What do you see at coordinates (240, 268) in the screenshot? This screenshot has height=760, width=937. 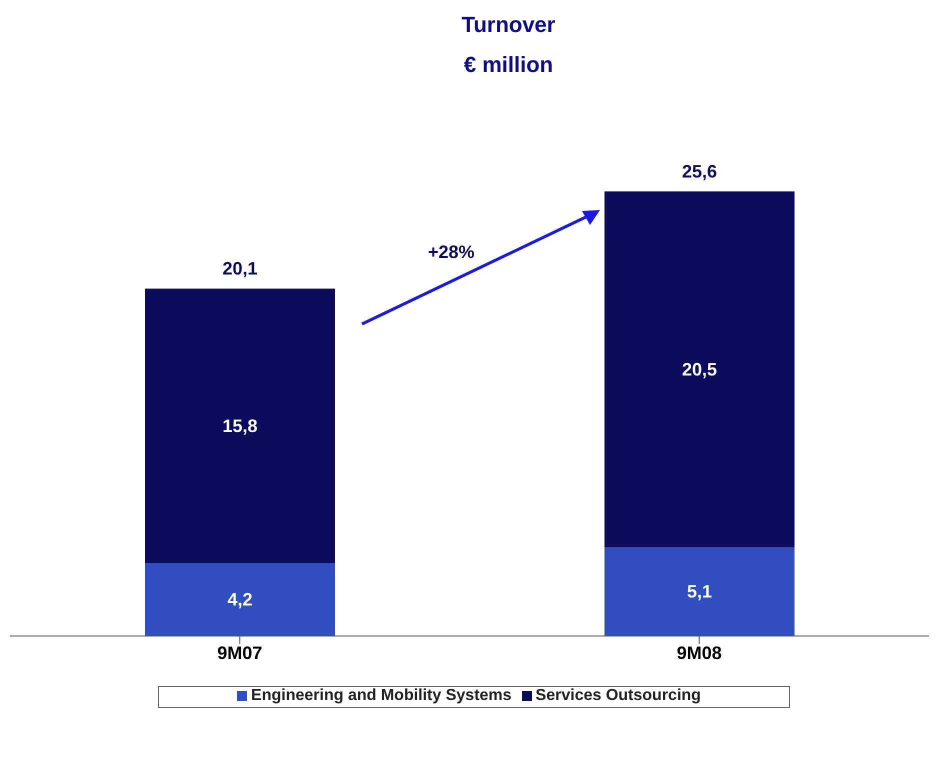 I see `total-label: 20,1` at bounding box center [240, 268].